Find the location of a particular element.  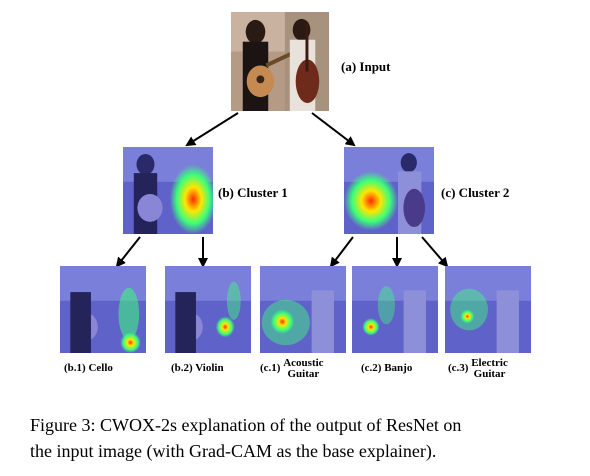

acoustic-guitar-label: (c.1) Acoustic Guitar is located at coordinates (292, 369).